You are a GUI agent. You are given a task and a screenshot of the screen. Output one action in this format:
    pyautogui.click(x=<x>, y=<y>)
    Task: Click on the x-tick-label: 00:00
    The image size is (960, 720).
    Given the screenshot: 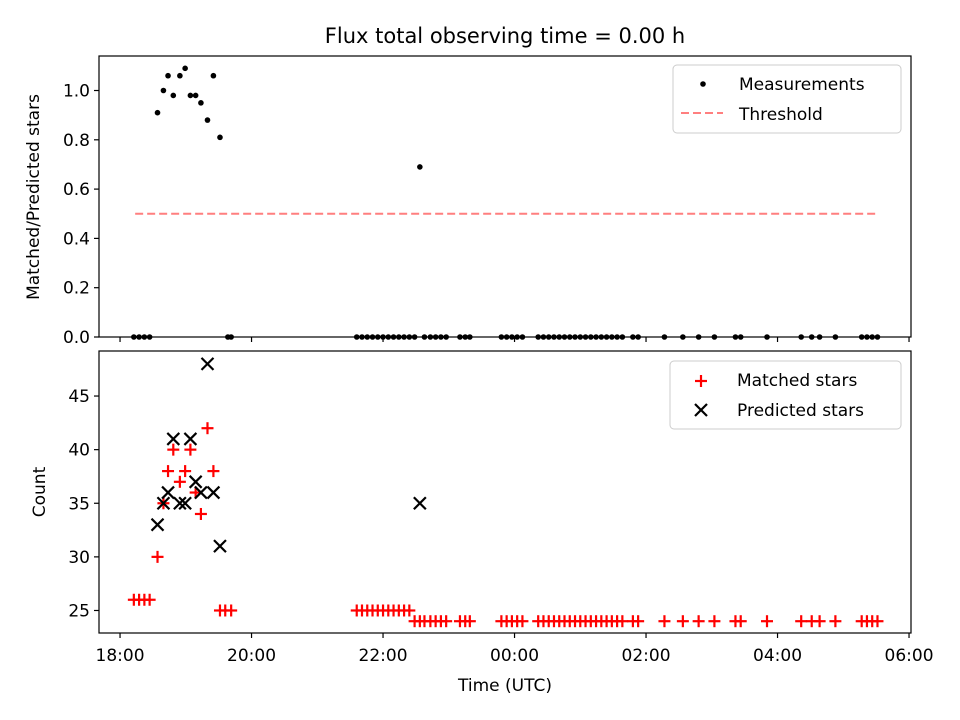 What is the action you would take?
    pyautogui.click(x=514, y=656)
    